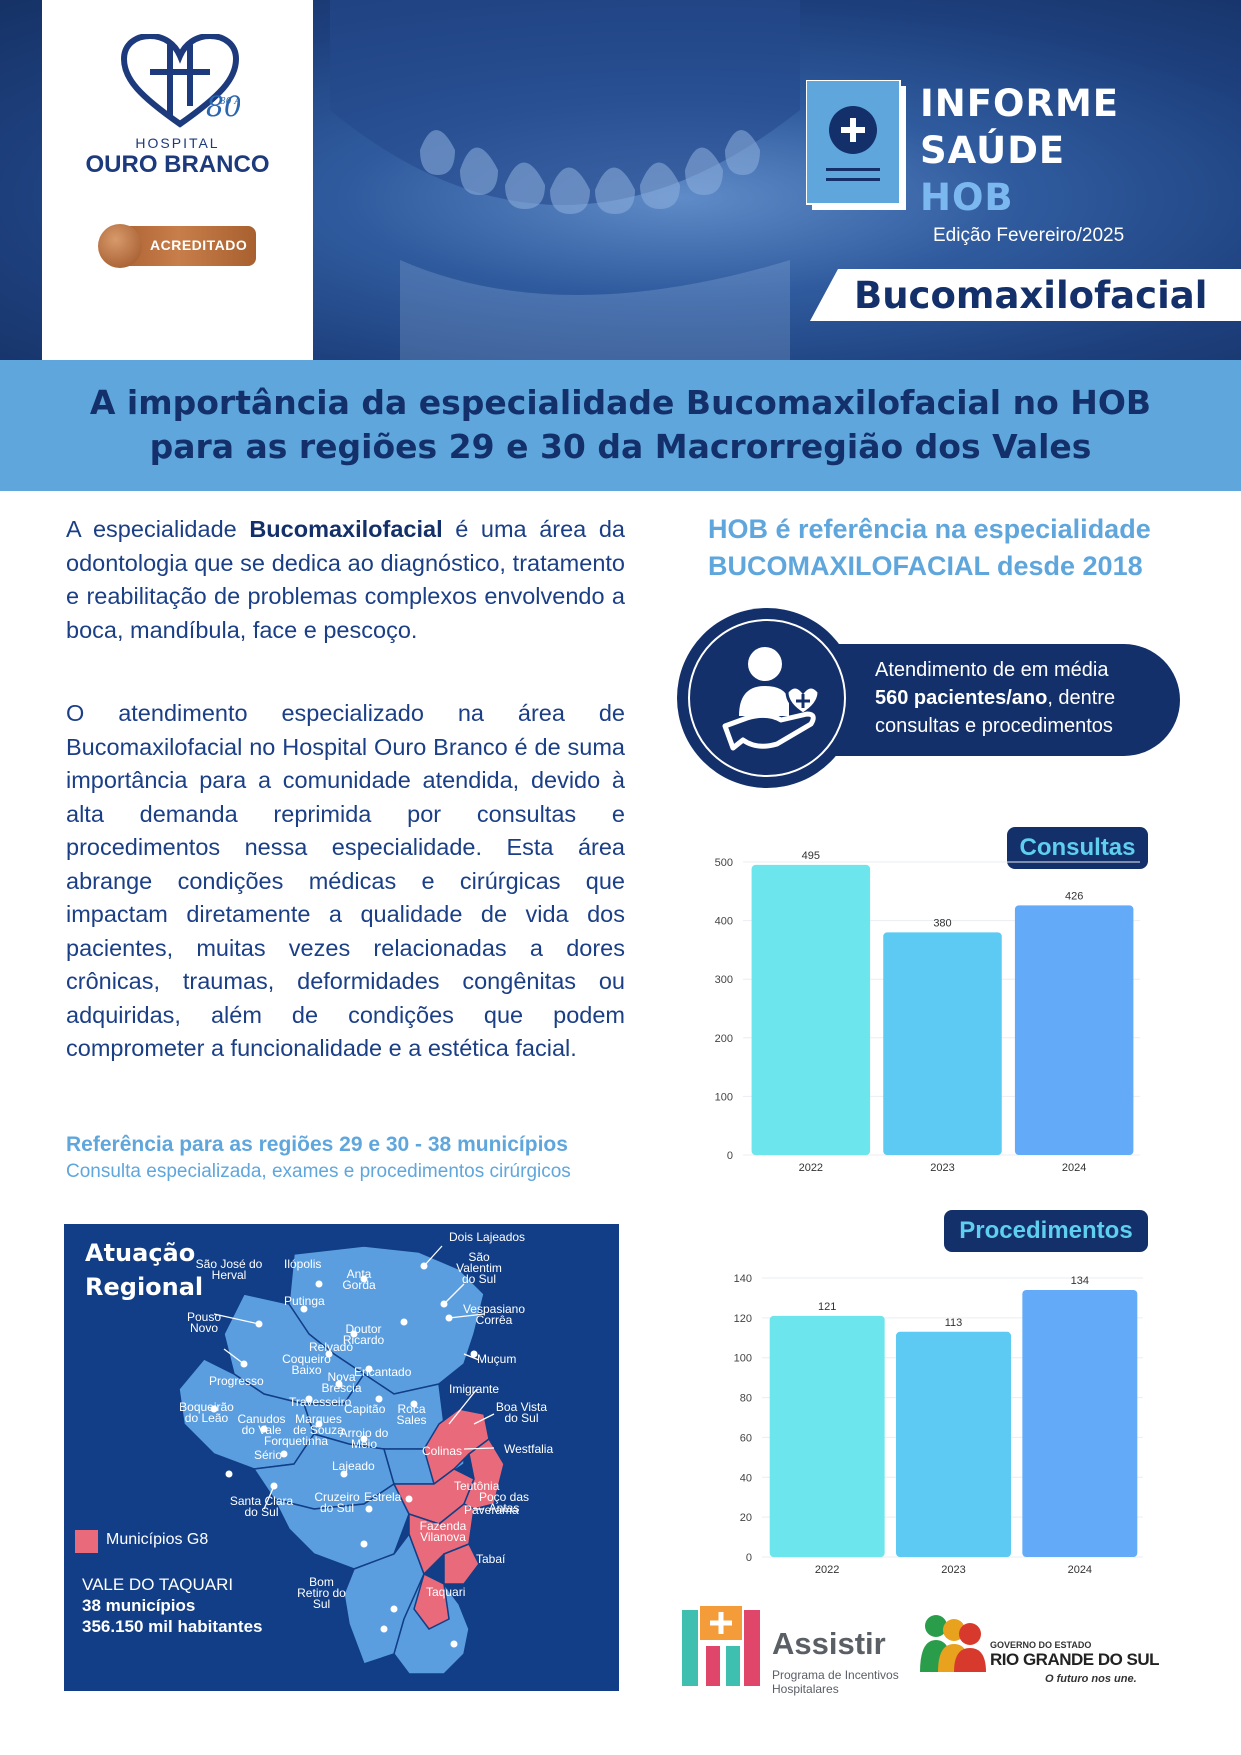 The width and height of the screenshot is (1241, 1755). I want to click on city-label: Muçum, so click(497, 1359).